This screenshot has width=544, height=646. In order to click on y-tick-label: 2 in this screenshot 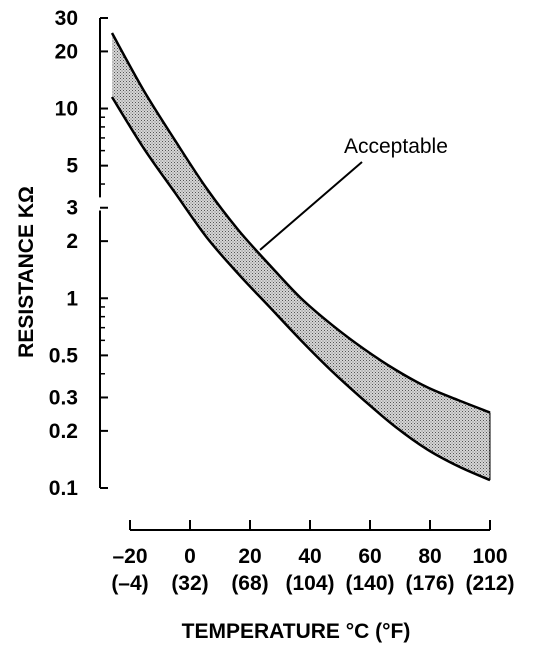, I will do `click(72, 241)`.